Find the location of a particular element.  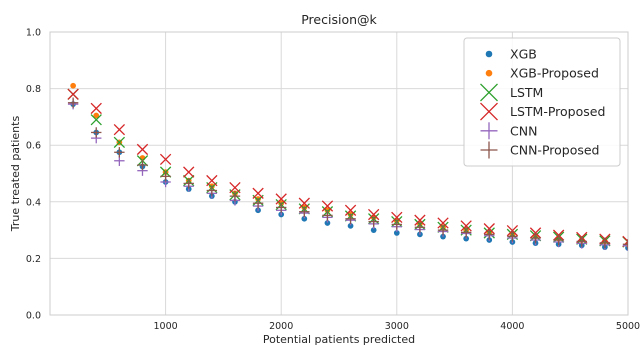

legend-label-xgb: XGB is located at coordinates (523, 54).